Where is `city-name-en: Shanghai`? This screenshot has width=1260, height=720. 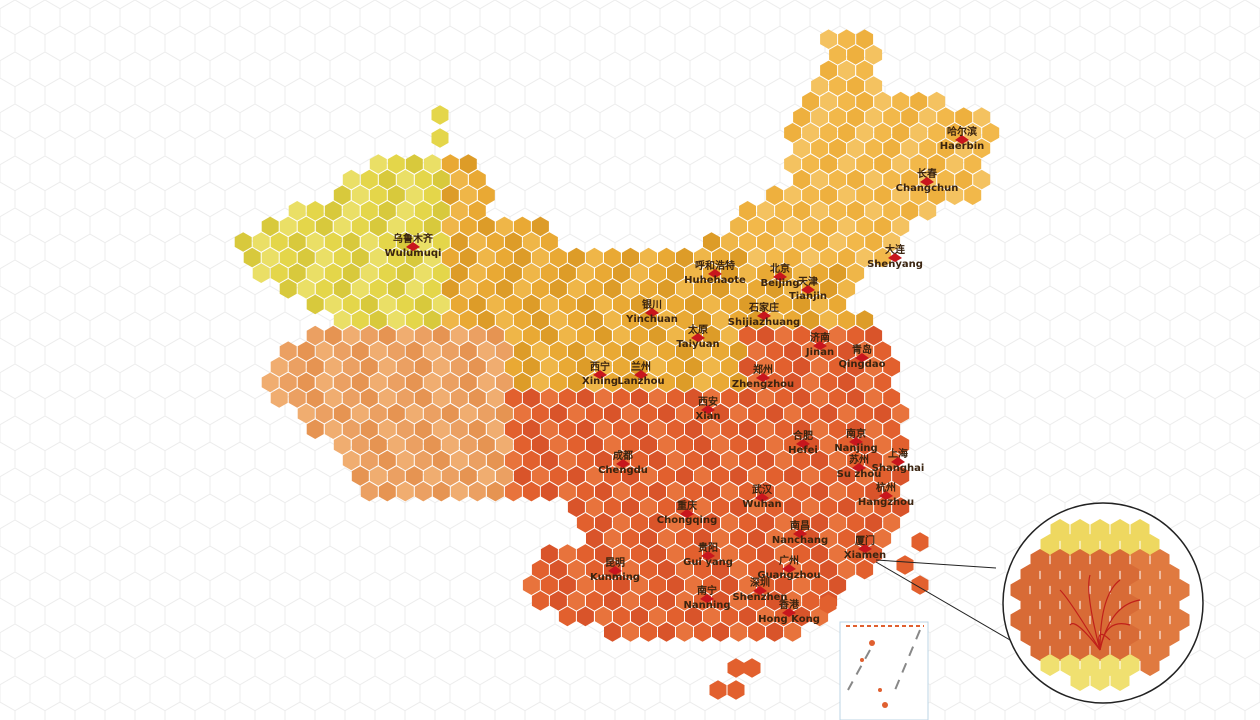 city-name-en: Shanghai is located at coordinates (898, 468).